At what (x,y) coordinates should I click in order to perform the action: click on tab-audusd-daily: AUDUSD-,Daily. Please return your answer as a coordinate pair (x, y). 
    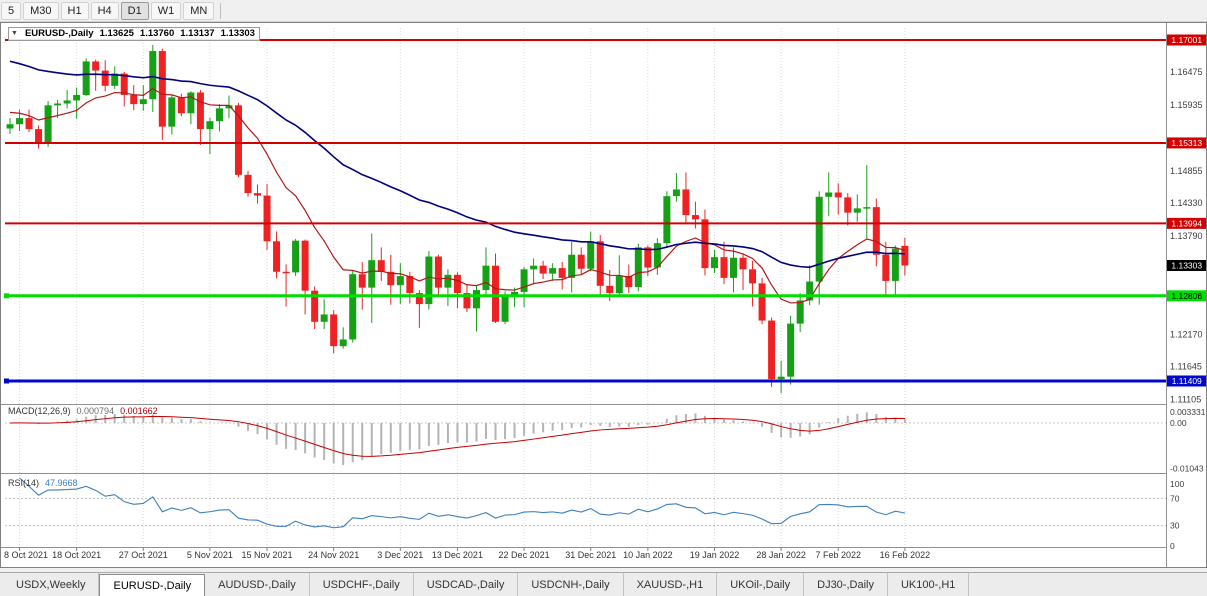
    Looking at the image, I should click on (257, 584).